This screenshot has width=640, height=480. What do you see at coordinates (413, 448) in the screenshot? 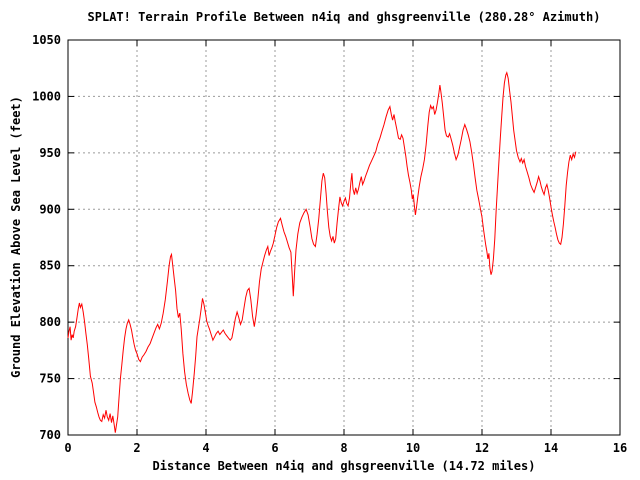
I see `x-tick-label: 10` at bounding box center [413, 448].